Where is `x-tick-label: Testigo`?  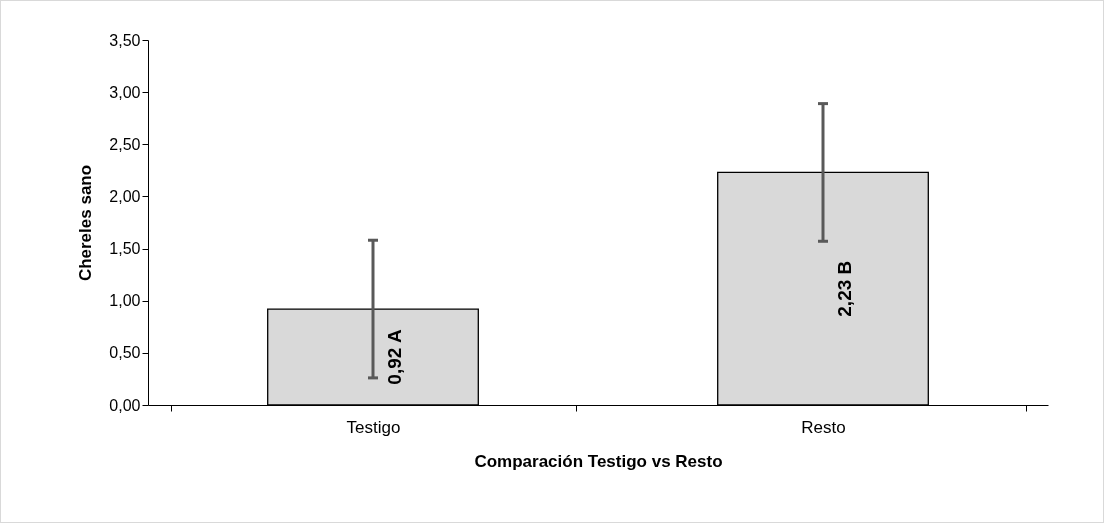 x-tick-label: Testigo is located at coordinates (373, 427).